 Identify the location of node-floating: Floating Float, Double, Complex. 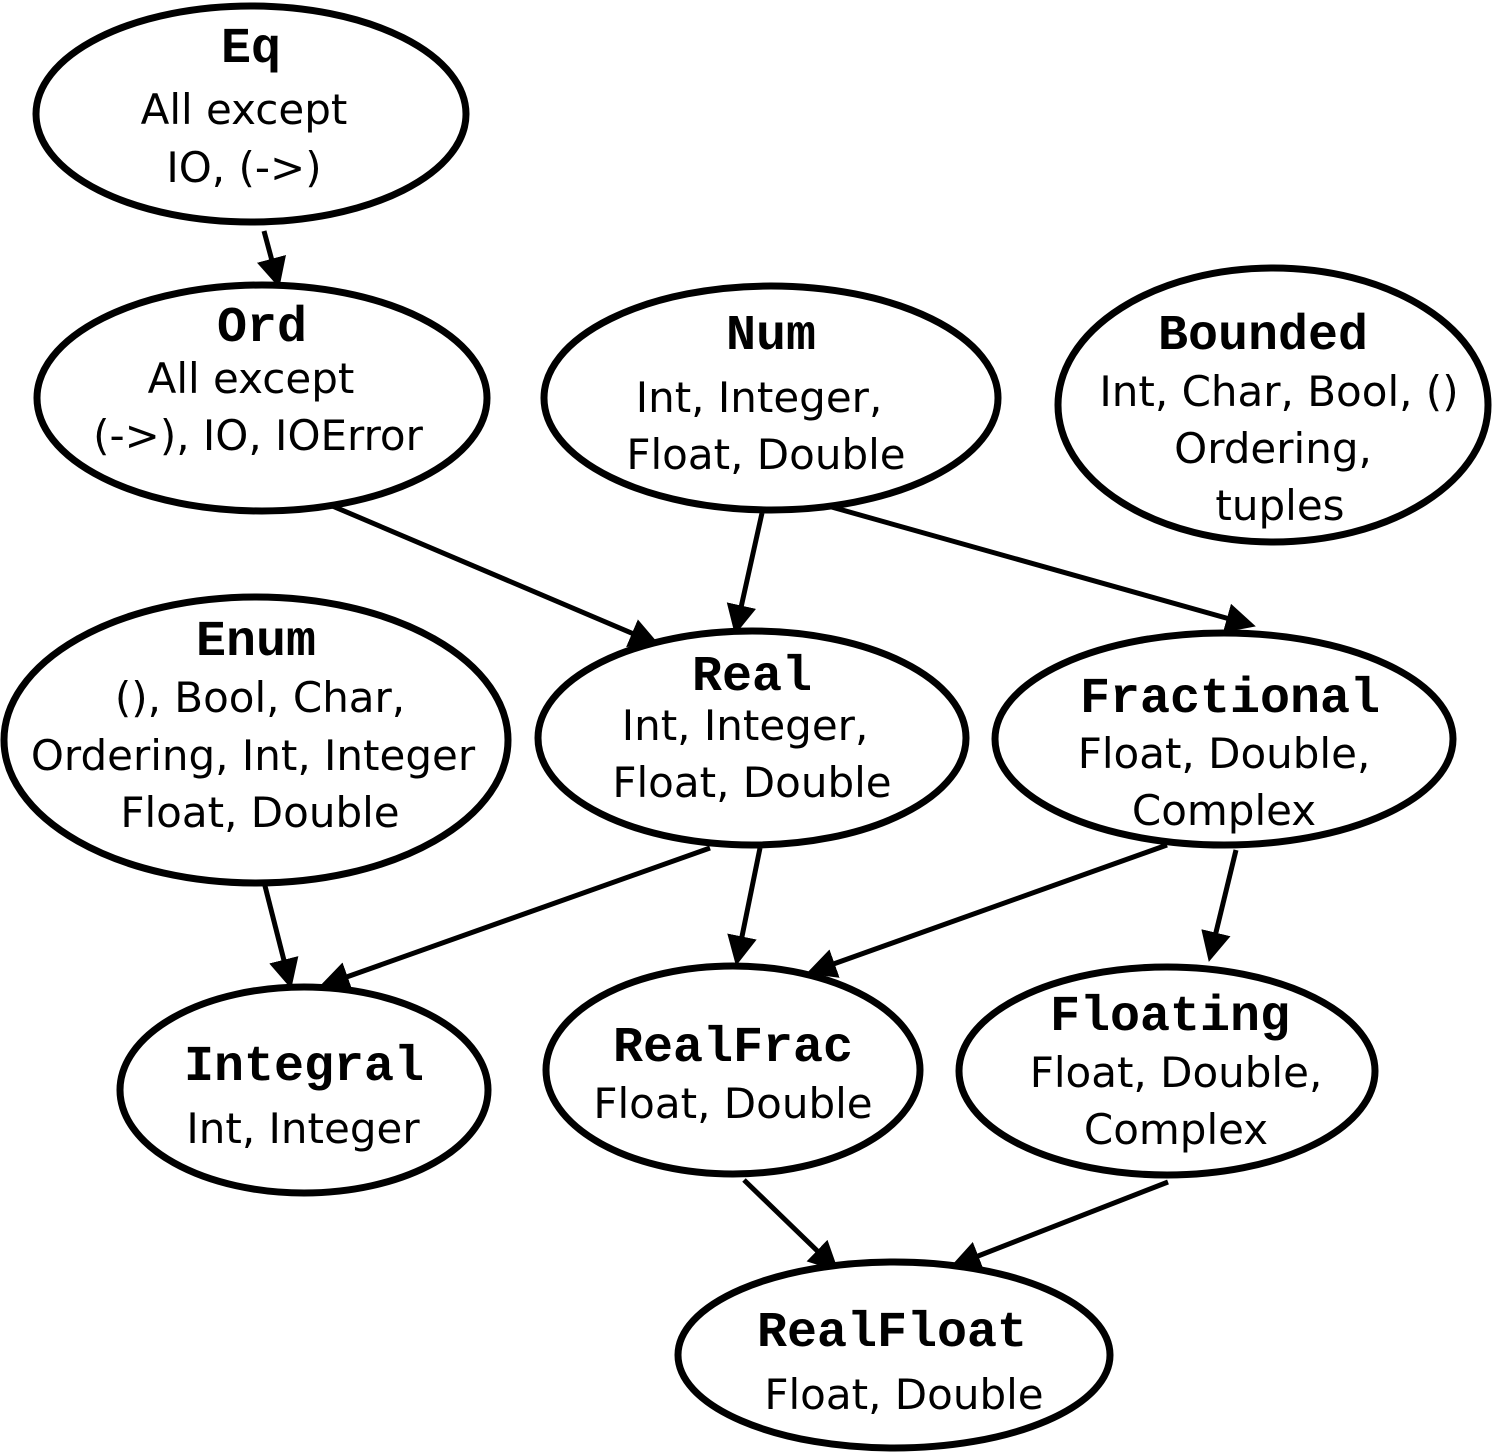
(1167, 1071).